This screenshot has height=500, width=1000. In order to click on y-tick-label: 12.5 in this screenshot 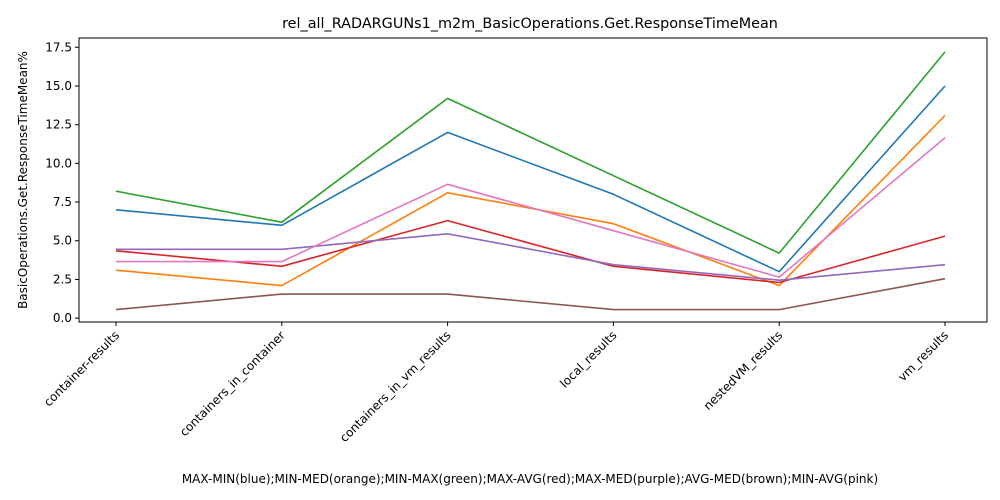, I will do `click(58, 125)`.